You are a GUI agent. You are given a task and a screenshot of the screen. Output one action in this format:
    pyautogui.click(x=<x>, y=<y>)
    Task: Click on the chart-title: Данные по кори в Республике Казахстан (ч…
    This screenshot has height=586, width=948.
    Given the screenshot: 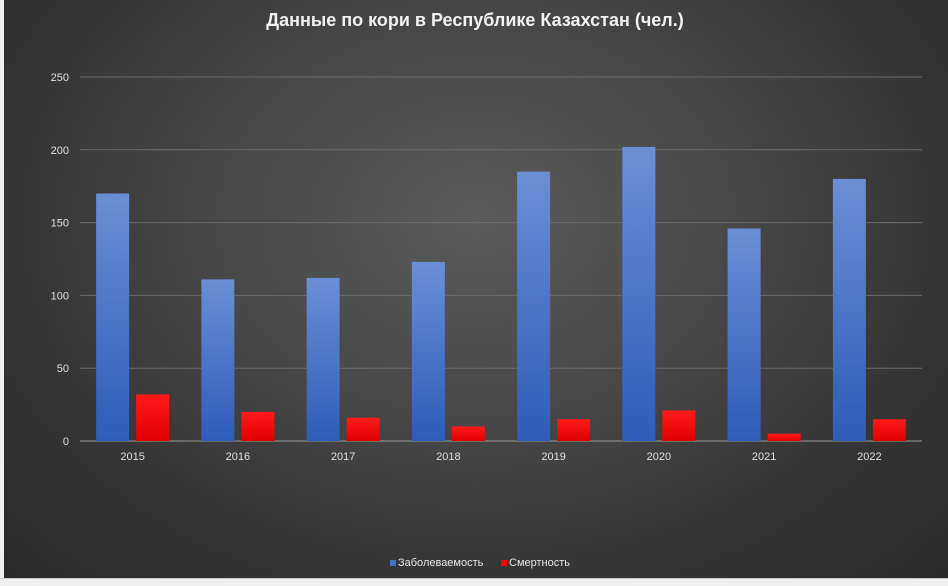 What is the action you would take?
    pyautogui.click(x=474, y=20)
    